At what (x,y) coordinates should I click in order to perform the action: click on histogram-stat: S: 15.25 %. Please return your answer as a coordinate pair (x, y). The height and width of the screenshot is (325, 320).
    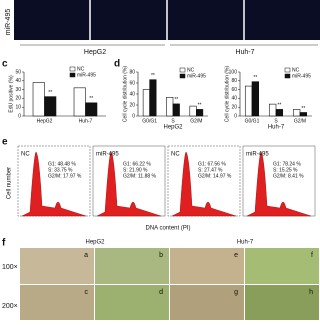
    Looking at the image, I should click on (285, 170).